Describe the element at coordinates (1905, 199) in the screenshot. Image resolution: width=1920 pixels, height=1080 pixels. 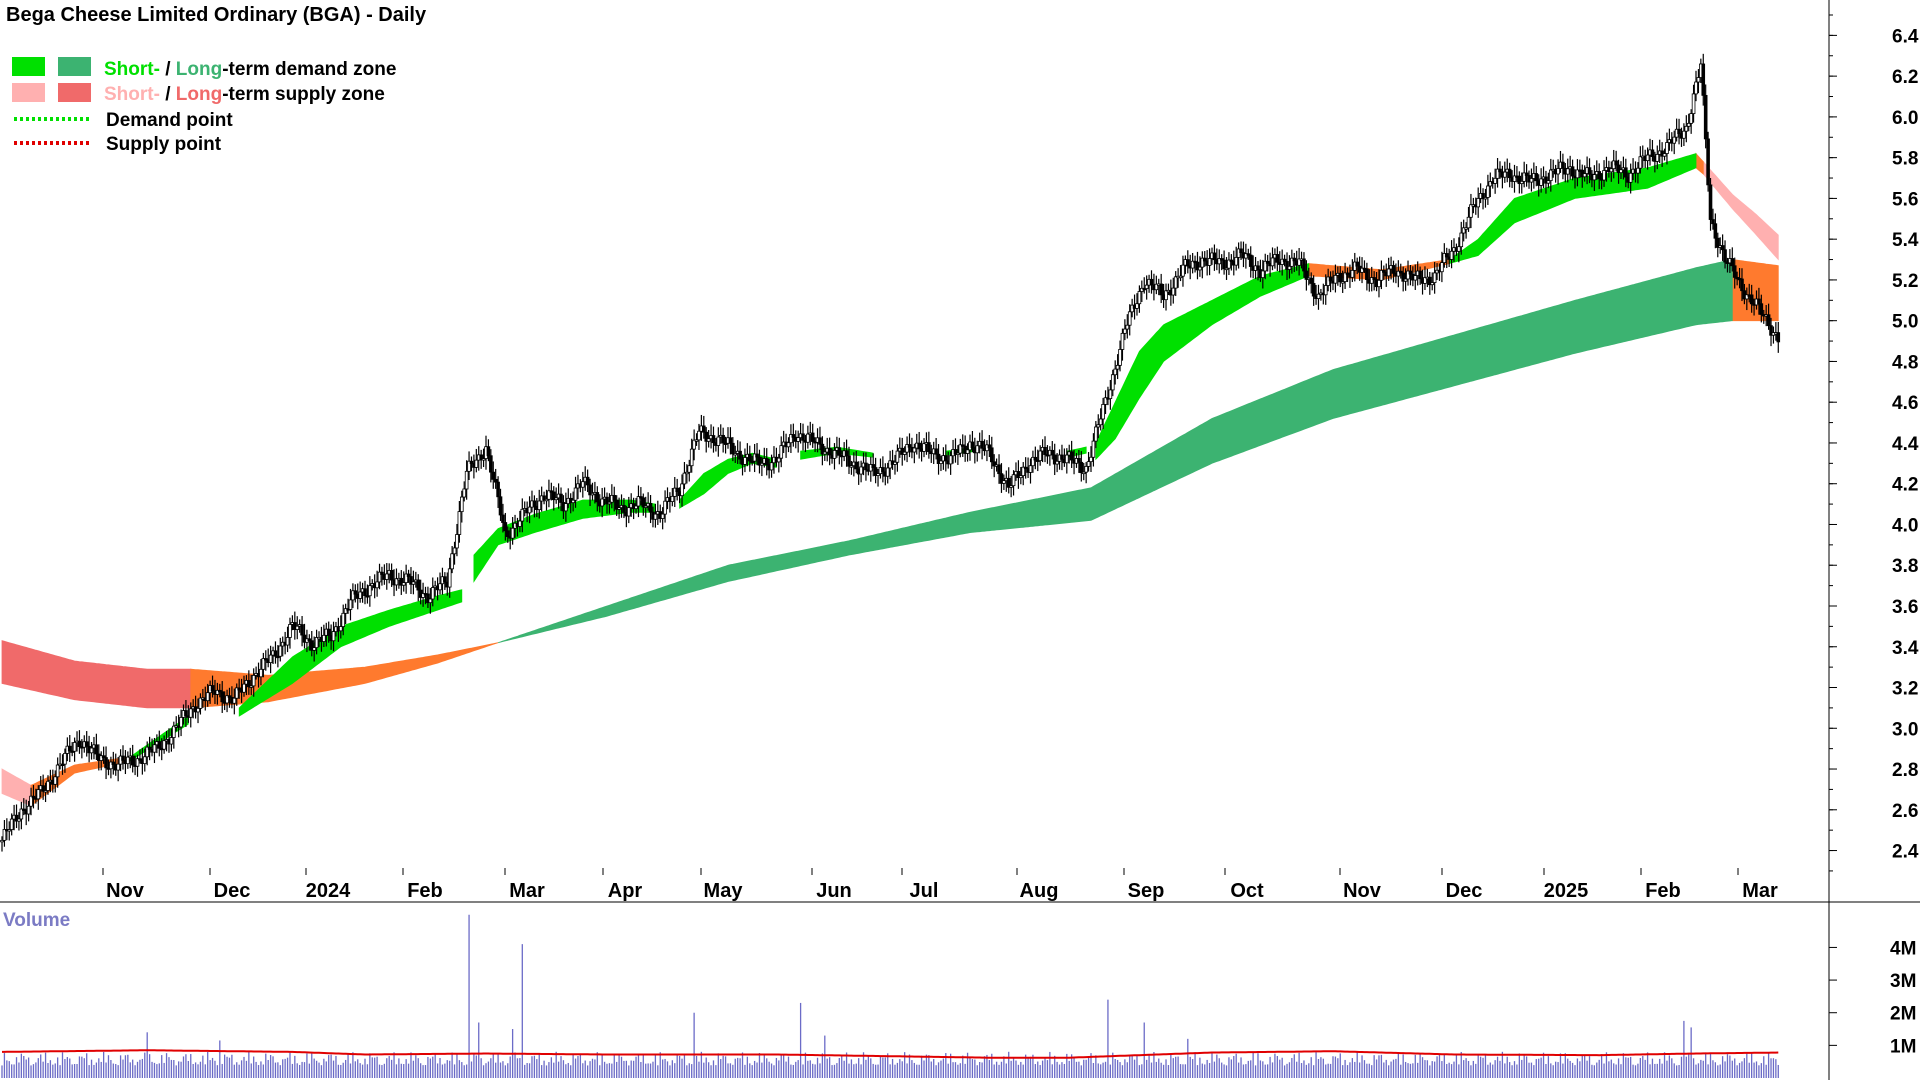
I see `y-tick-label: 5.6` at that location.